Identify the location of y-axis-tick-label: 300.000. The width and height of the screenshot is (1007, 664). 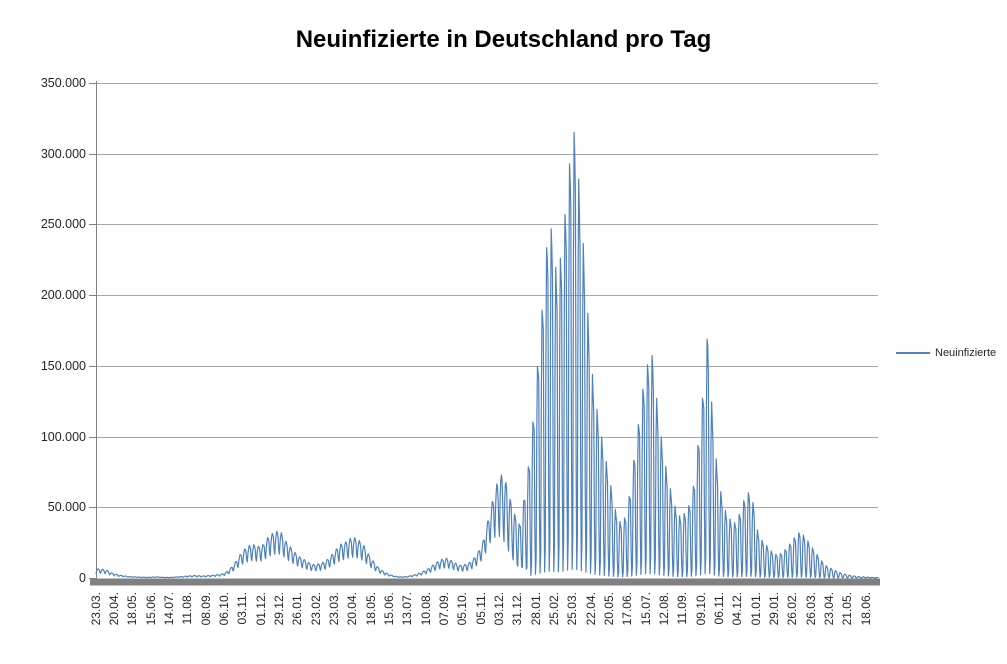
(63, 153).